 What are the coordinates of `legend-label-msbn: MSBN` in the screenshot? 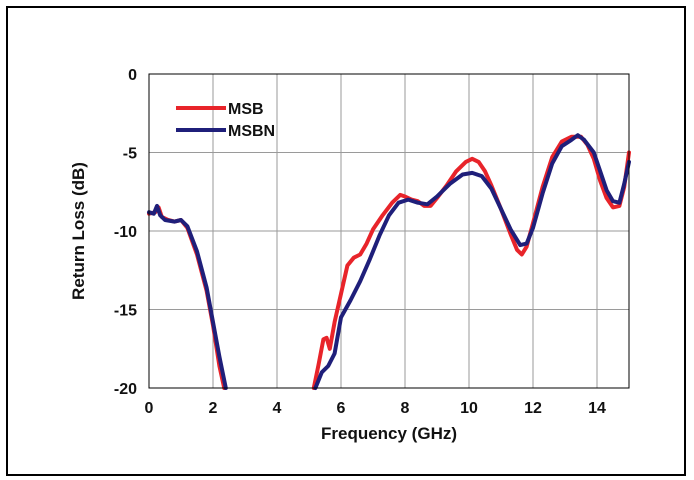 It's located at (251, 131).